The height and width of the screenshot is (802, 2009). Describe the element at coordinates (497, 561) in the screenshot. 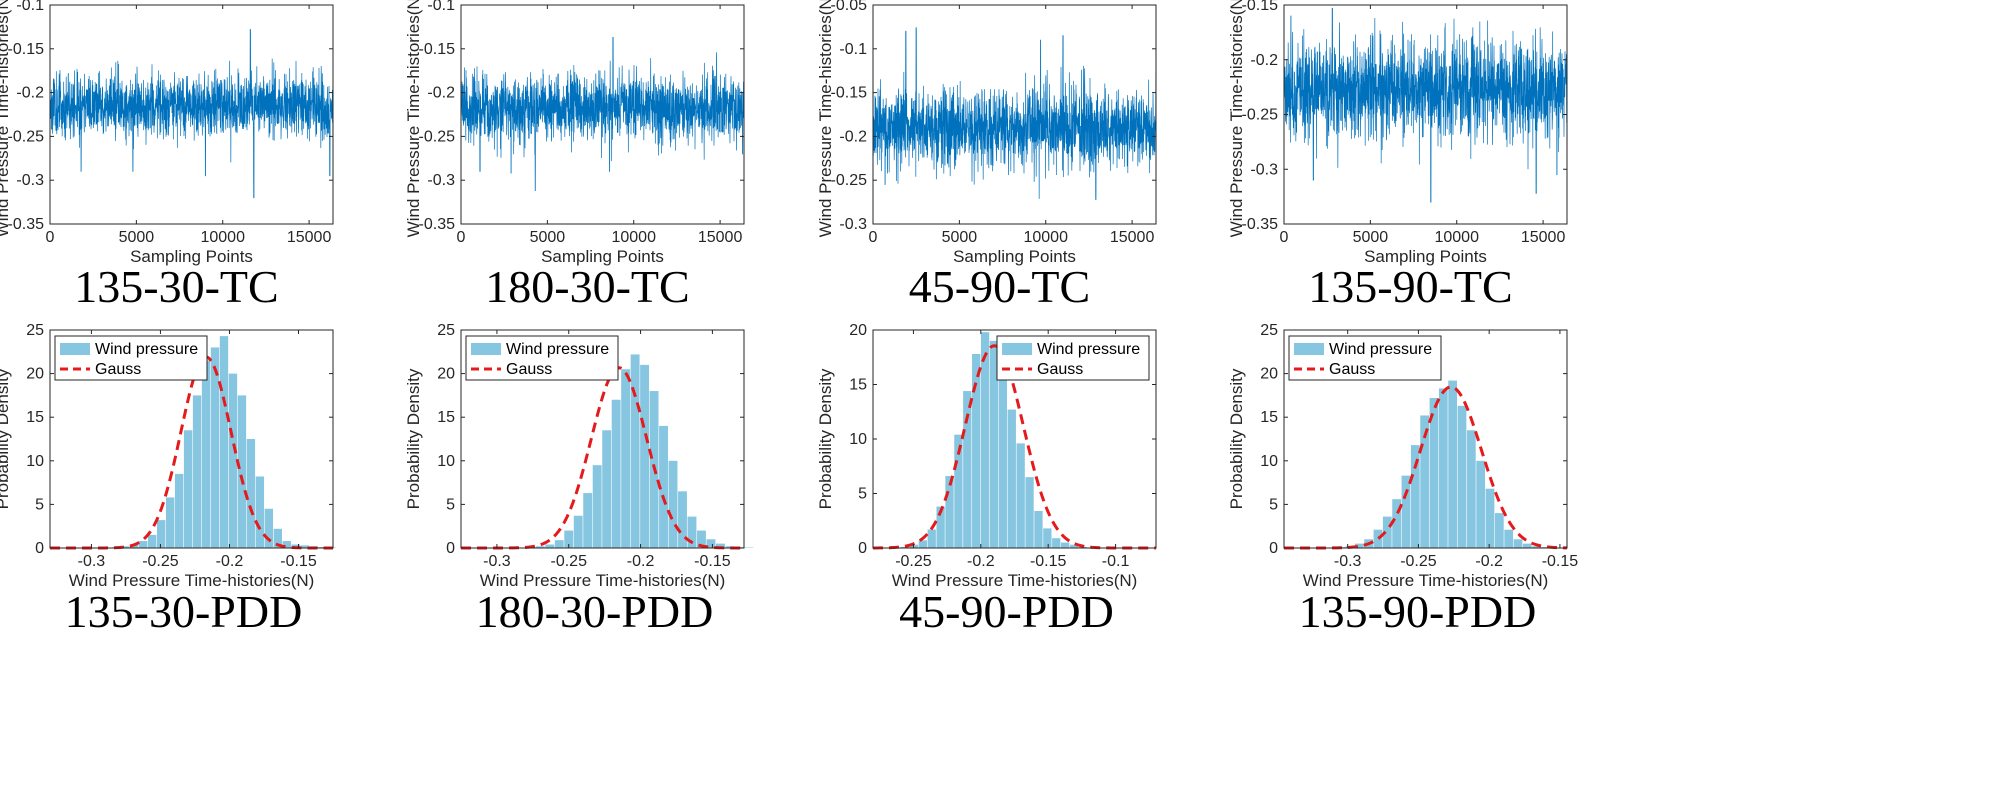

I see `x-tick-label: -0.3` at that location.